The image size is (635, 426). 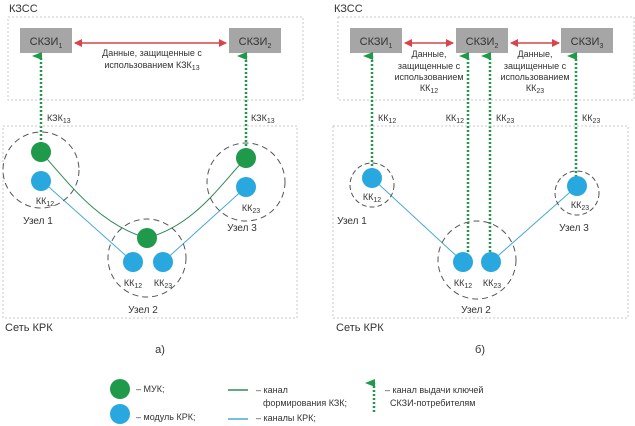 I want to click on data-text-line: КК23, so click(x=535, y=89).